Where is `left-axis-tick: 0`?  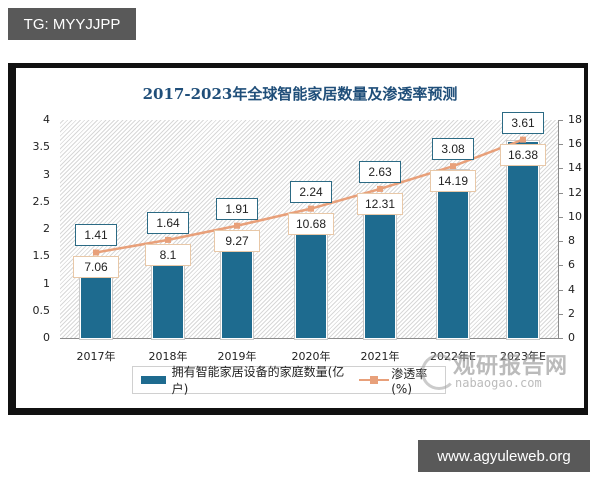
left-axis-tick: 0 is located at coordinates (46, 337).